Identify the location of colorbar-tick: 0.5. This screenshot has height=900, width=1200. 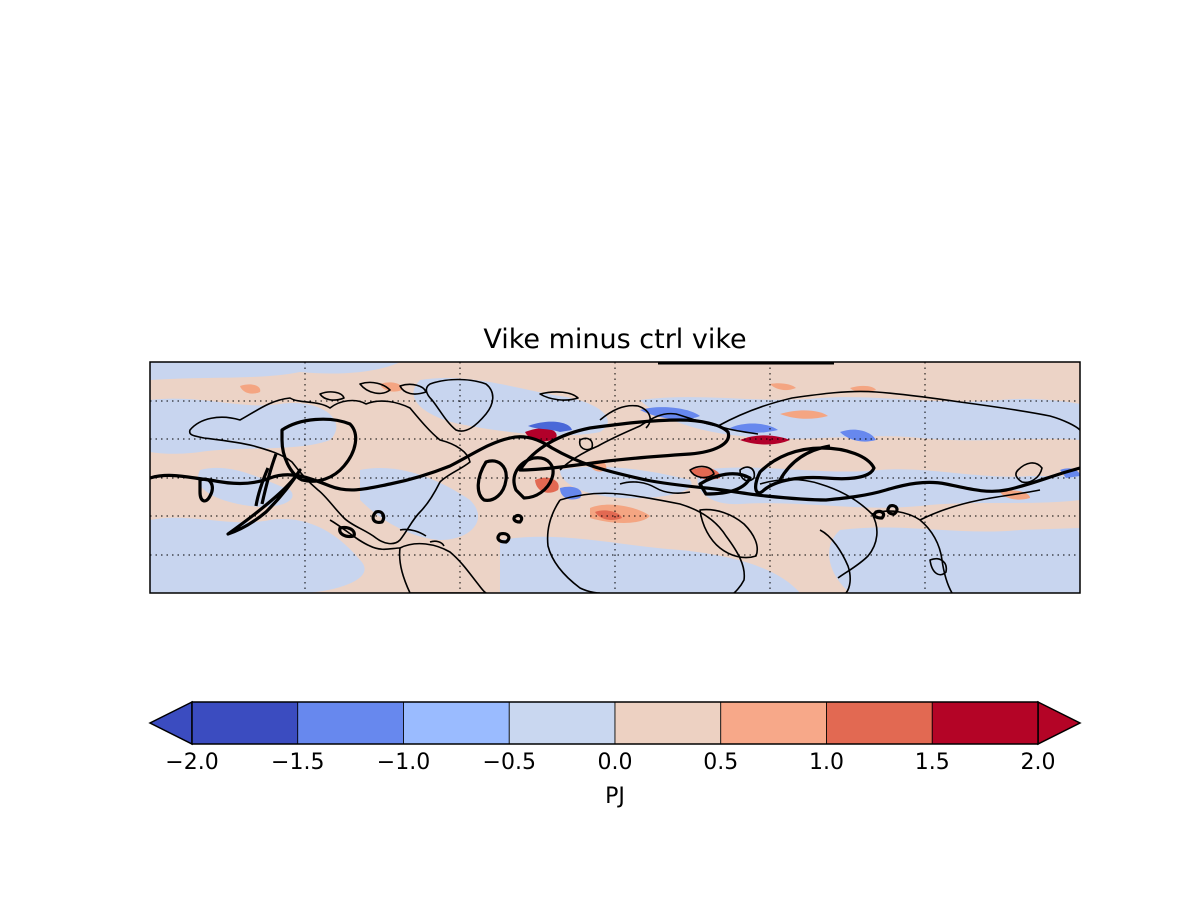
(721, 762).